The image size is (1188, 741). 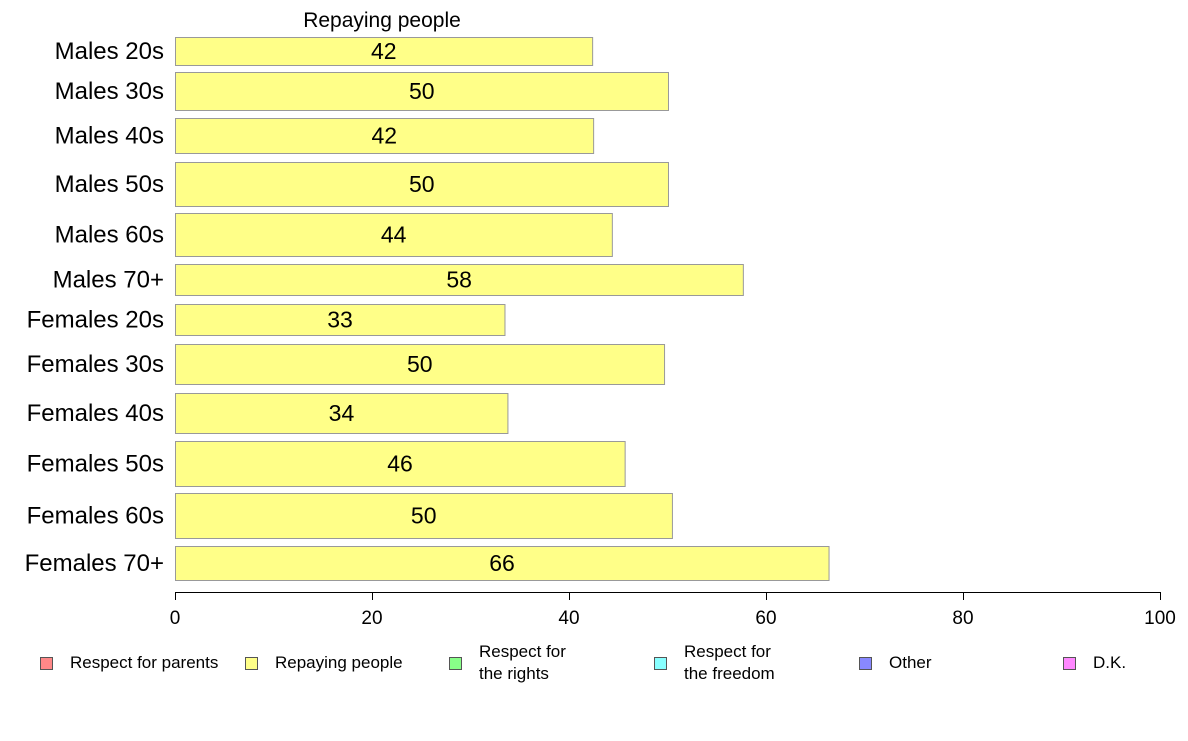 What do you see at coordinates (109, 136) in the screenshot?
I see `category-label: Males 40s` at bounding box center [109, 136].